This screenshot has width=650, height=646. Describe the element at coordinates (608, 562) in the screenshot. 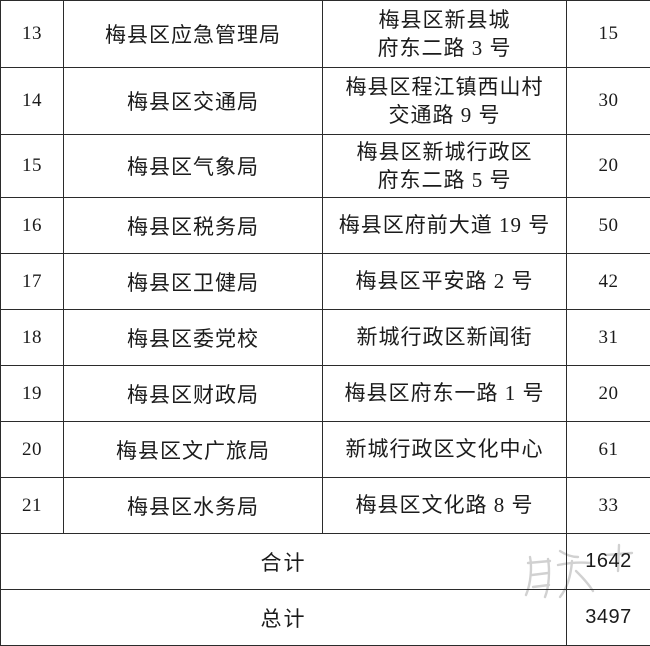

I see `subtotal-value-cell: 1642` at that location.